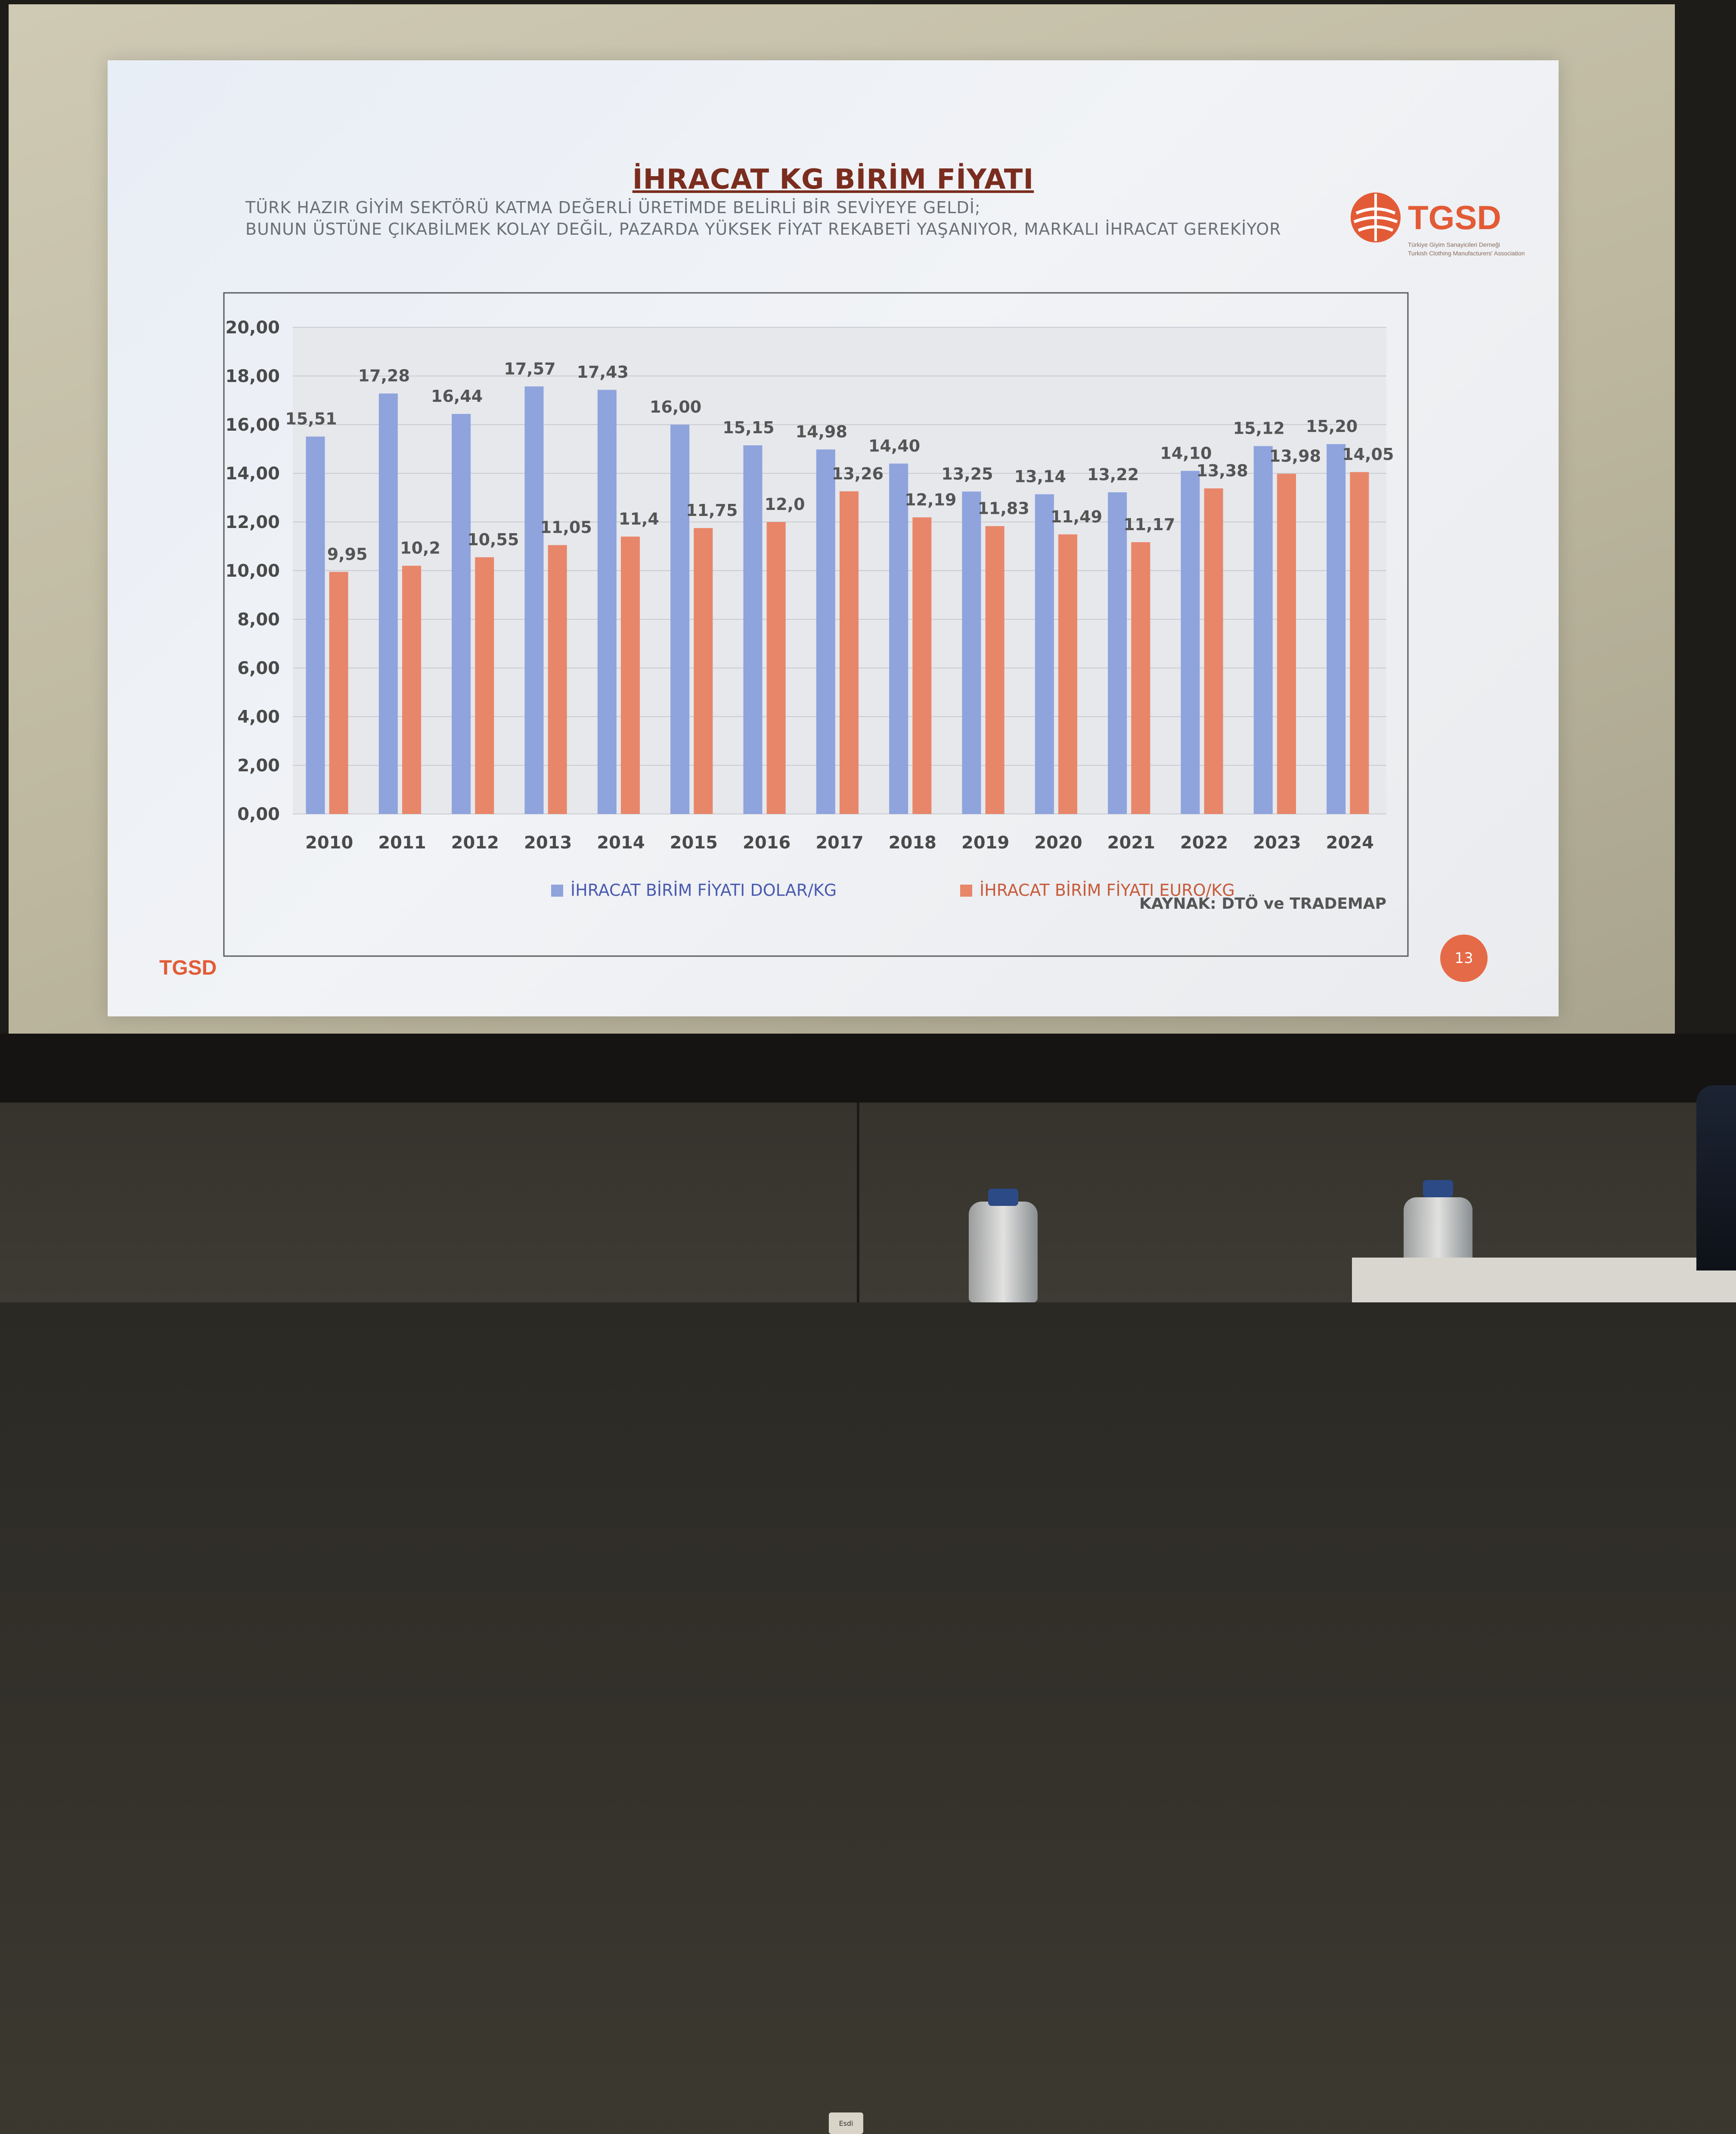 The height and width of the screenshot is (2134, 1736). I want to click on tgsd-logo-text: TGSD, so click(1455, 217).